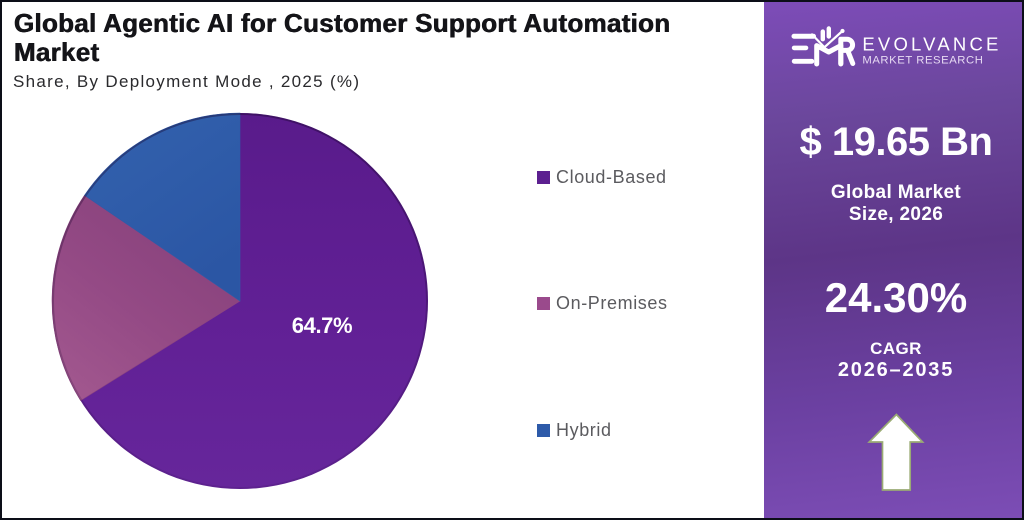 This screenshot has height=520, width=1024. I want to click on svg-text: 64.7%, so click(322, 325).